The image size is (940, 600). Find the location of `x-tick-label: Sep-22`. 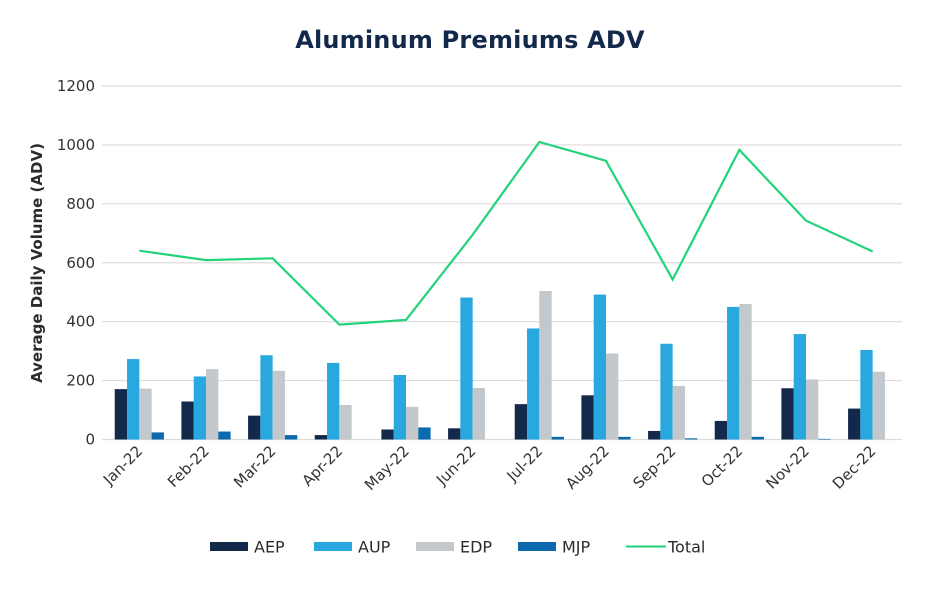

x-tick-label: Sep-22 is located at coordinates (654, 467).